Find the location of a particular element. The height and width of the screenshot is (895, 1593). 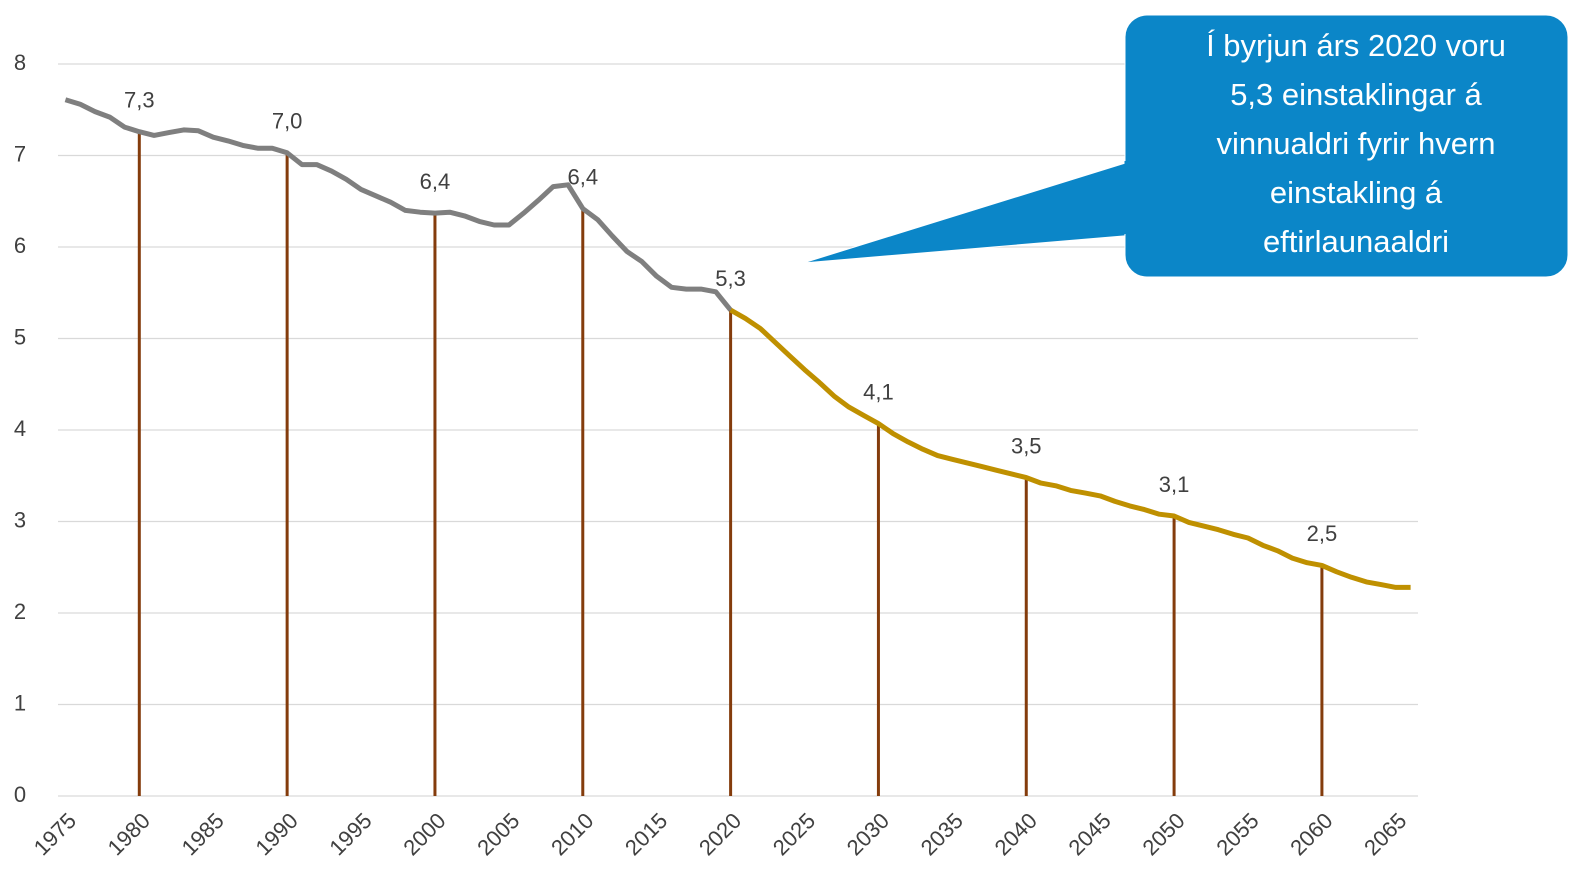

x-tick-label: 2035 is located at coordinates (942, 834).